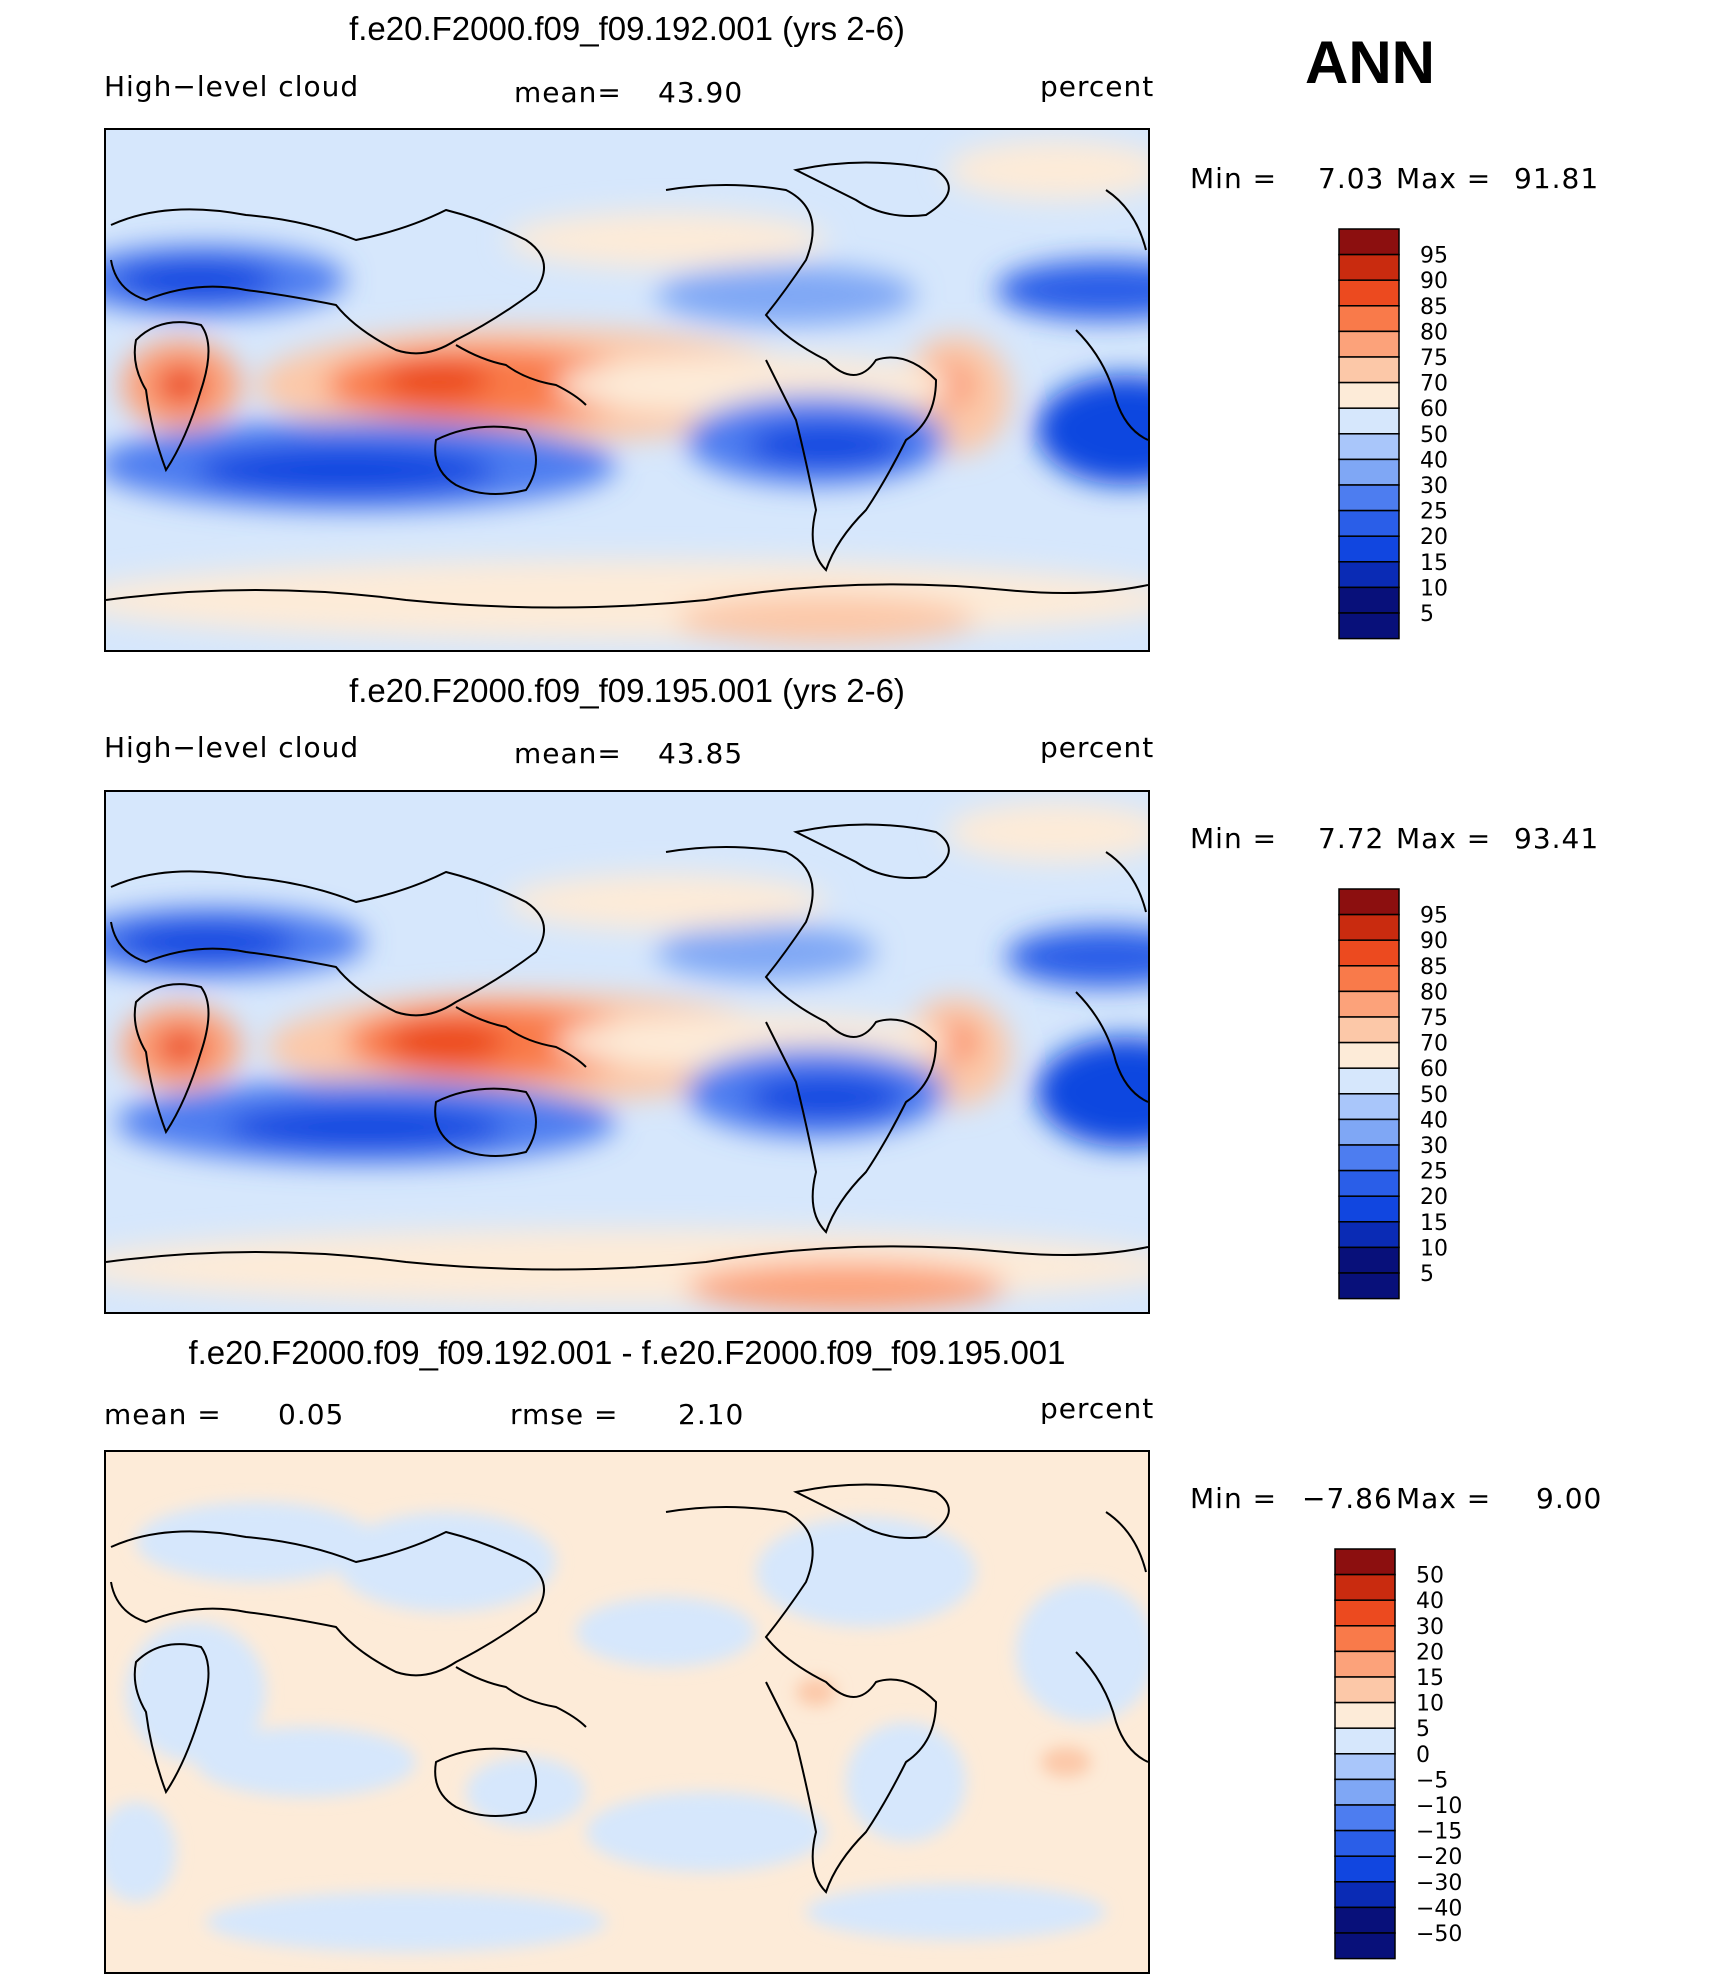  What do you see at coordinates (1444, 178) in the screenshot?
I see `panel1-max-label: Max =` at bounding box center [1444, 178].